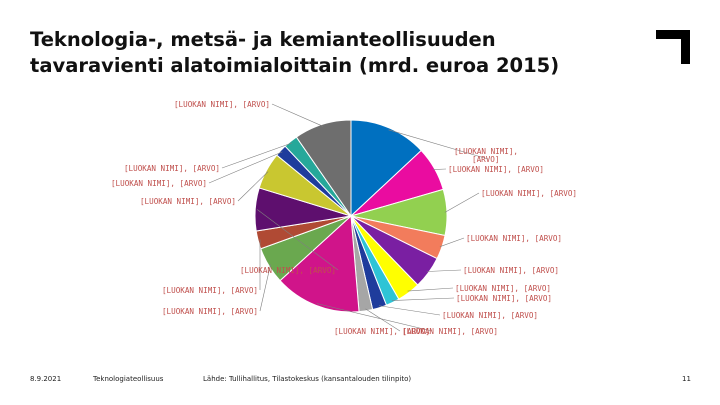  I want to click on corner-bracket-logo, so click(673, 47).